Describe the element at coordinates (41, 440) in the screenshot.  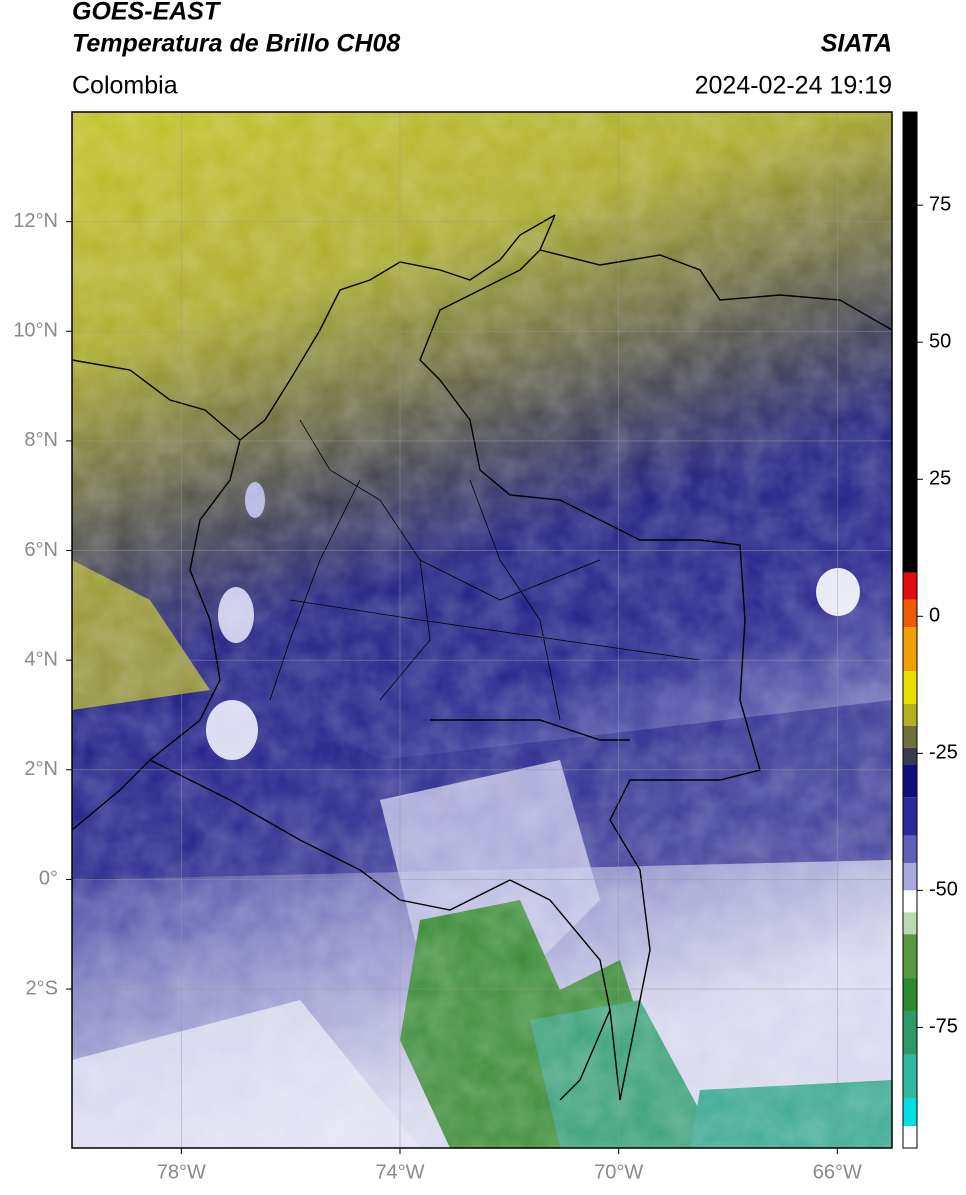
I see `y-tick-label: 8°N` at that location.